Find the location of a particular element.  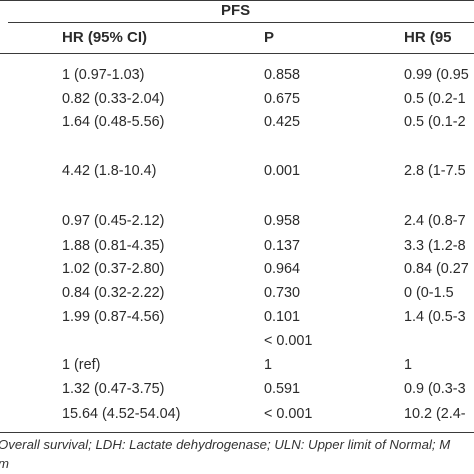

cell-hr-os: 10.2 (2.4- is located at coordinates (435, 414).